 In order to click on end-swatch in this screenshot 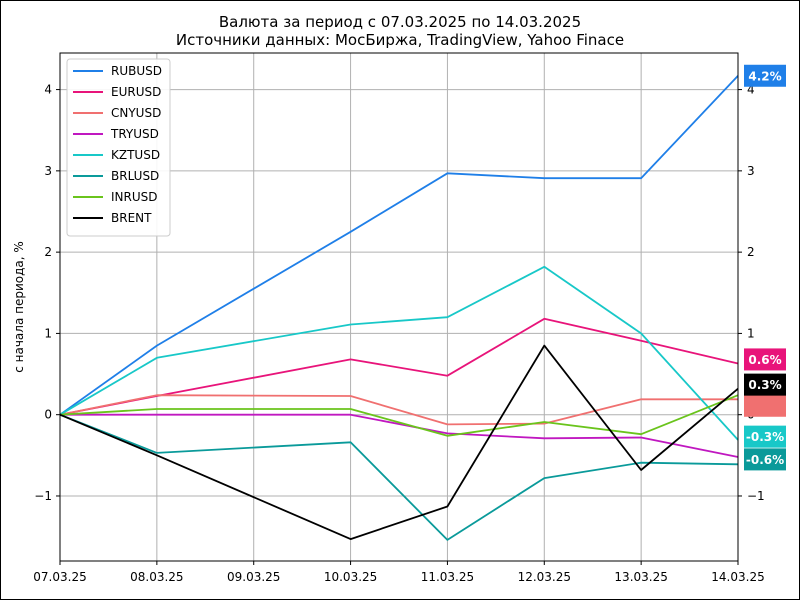, I will do `click(765, 405)`.